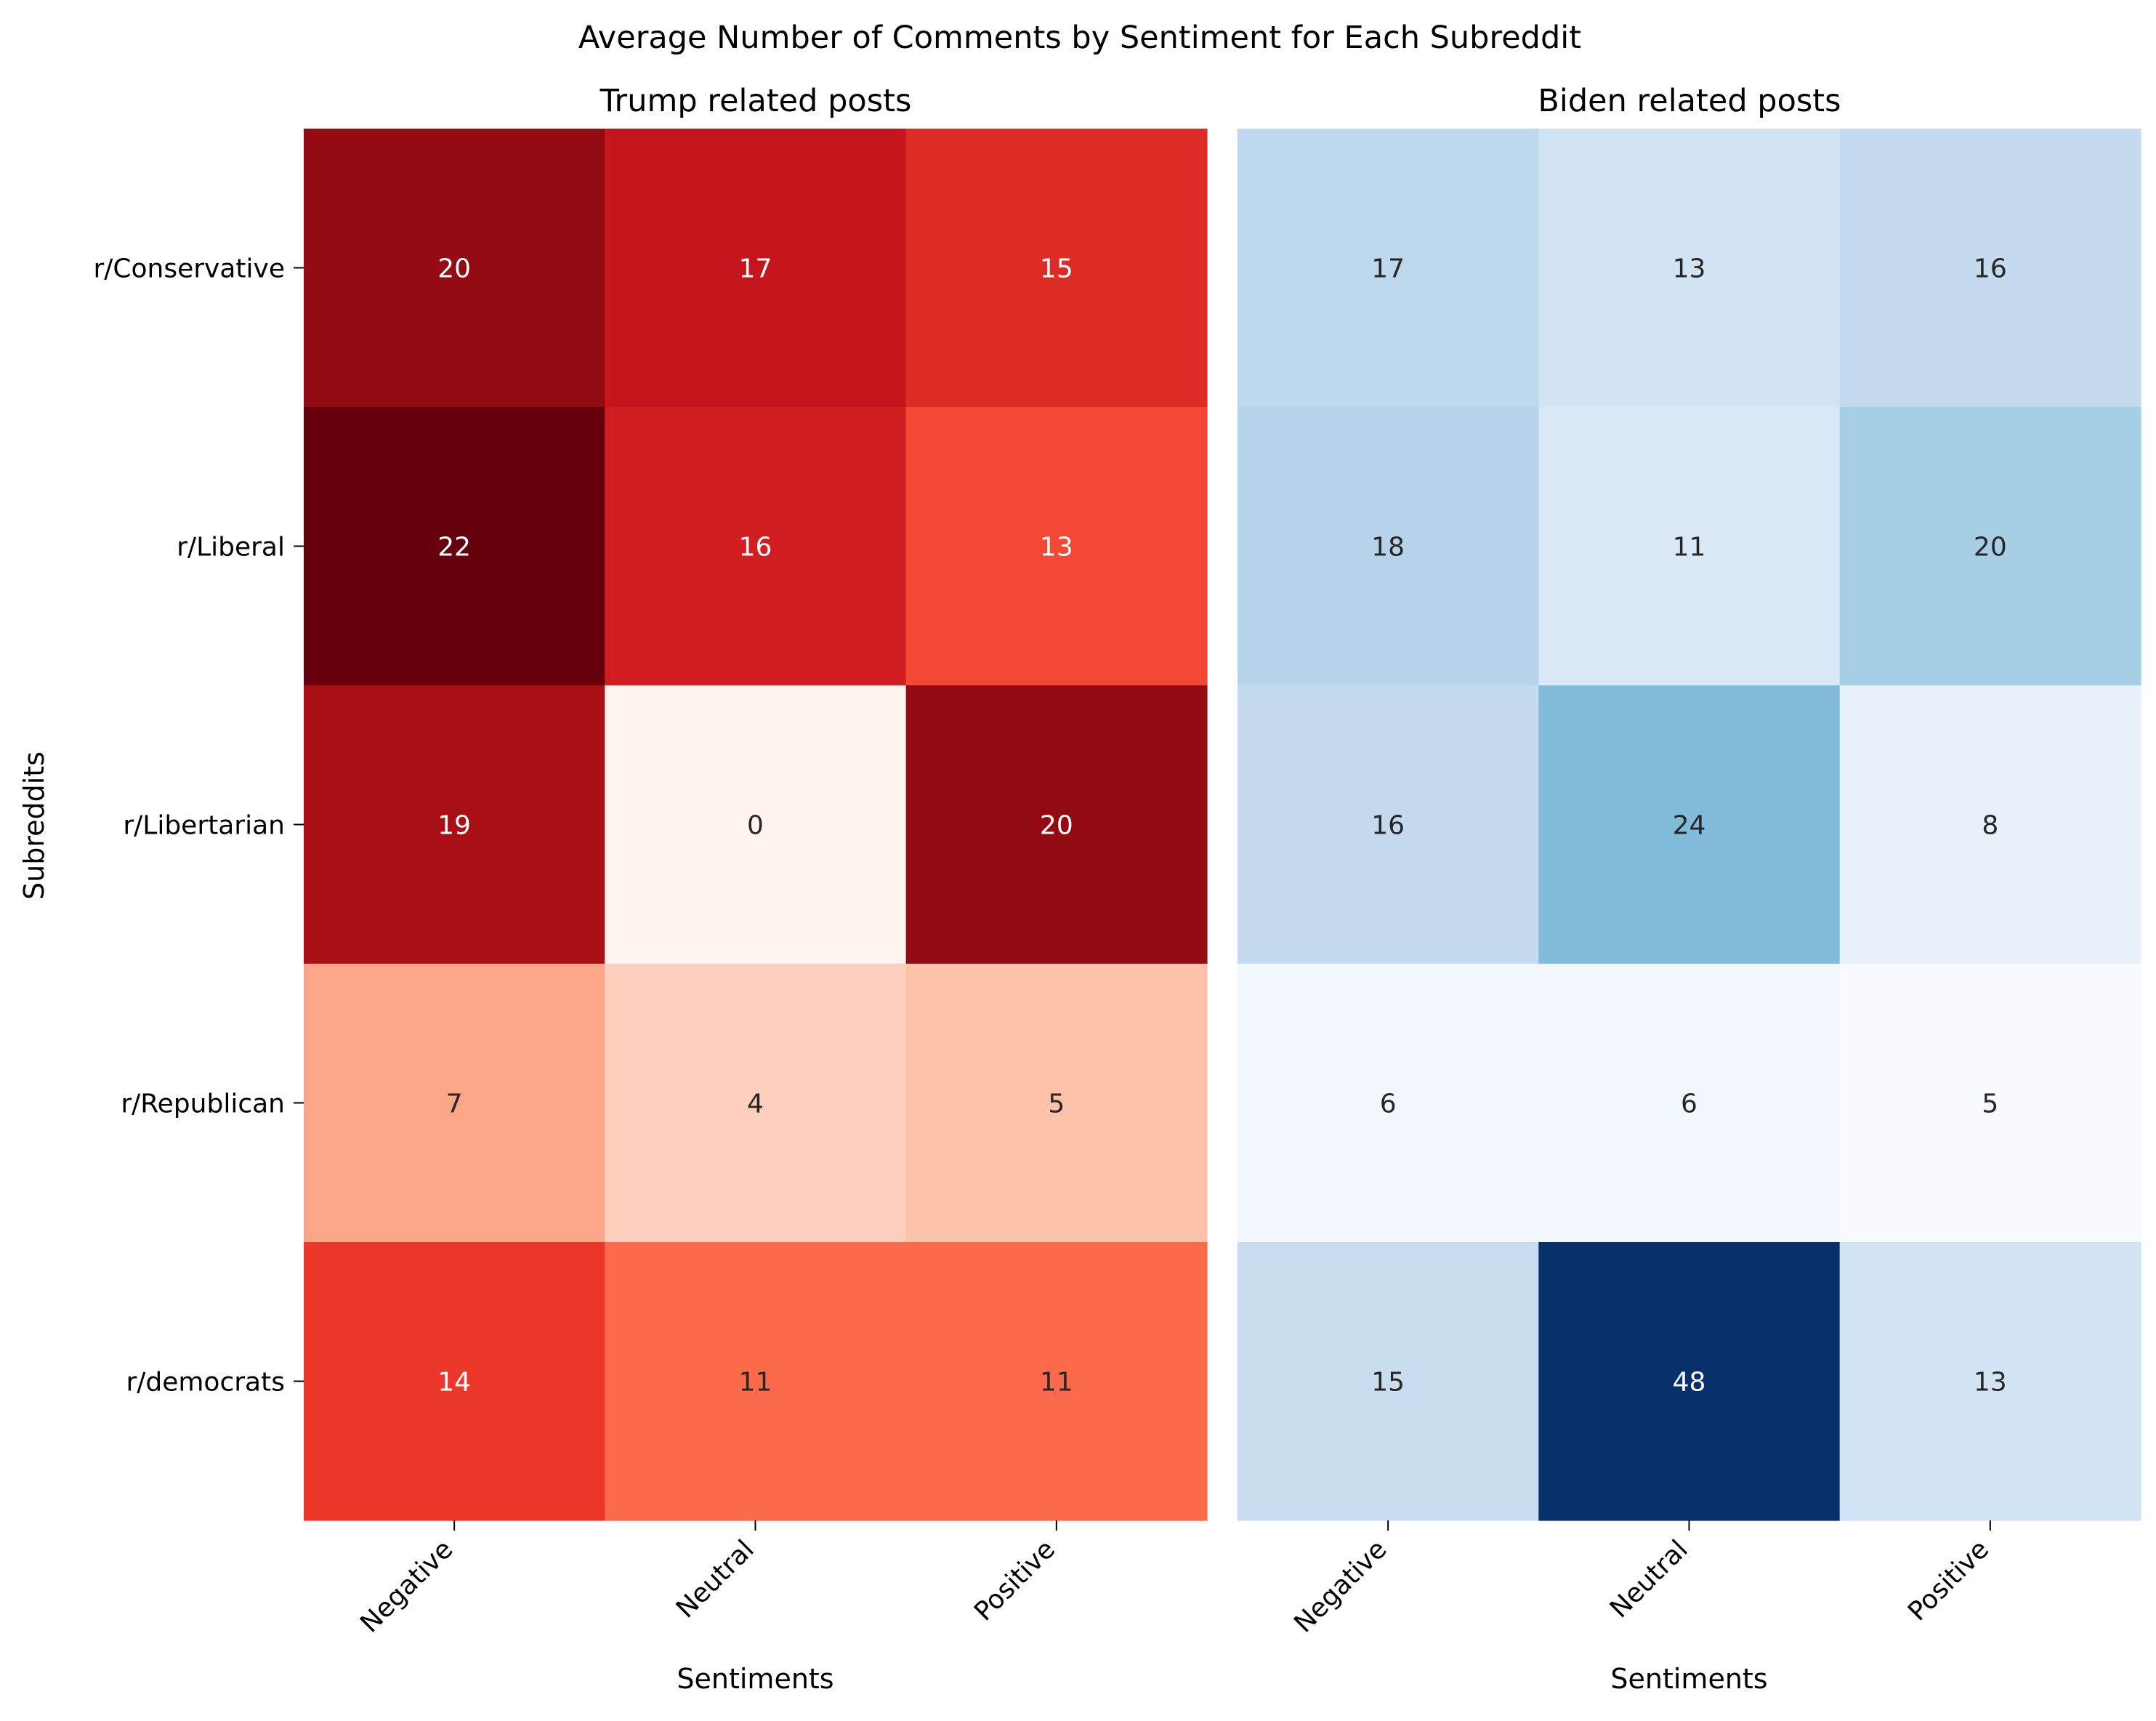 The height and width of the screenshot is (1721, 2156). What do you see at coordinates (1688, 1679) in the screenshot?
I see `biden-x-axis-label: Sentiments` at bounding box center [1688, 1679].